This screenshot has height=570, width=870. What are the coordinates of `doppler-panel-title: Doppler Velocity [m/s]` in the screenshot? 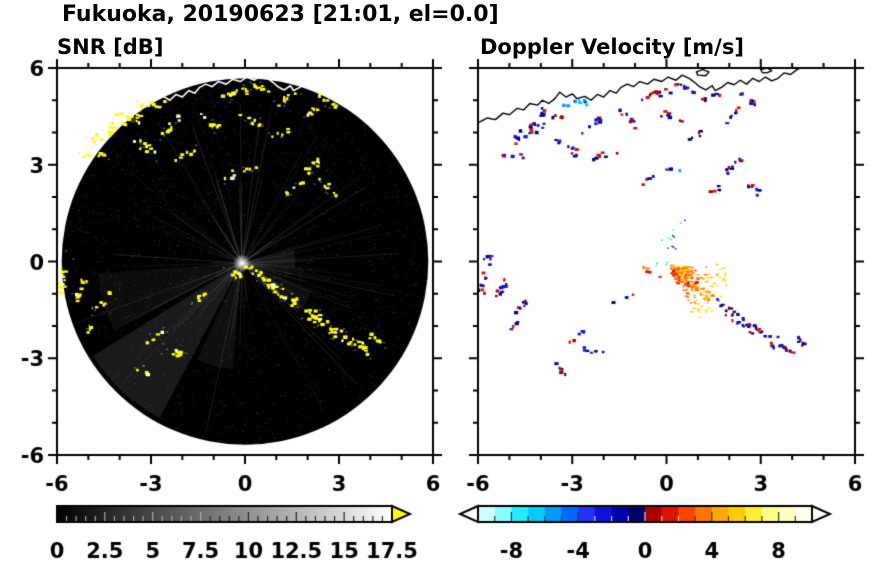 It's located at (612, 47).